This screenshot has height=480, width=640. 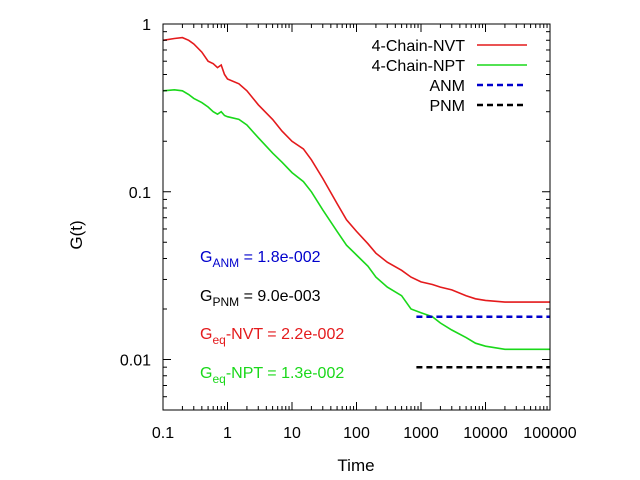 I want to click on x-tick-label: 0.1, so click(x=163, y=433).